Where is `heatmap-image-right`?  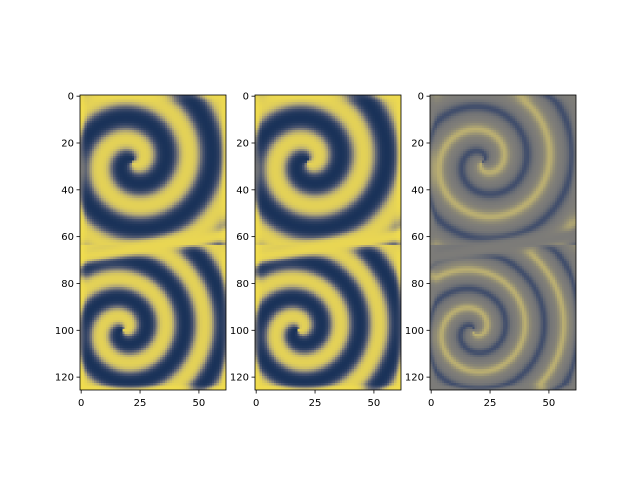
heatmap-image-right is located at coordinates (503, 242).